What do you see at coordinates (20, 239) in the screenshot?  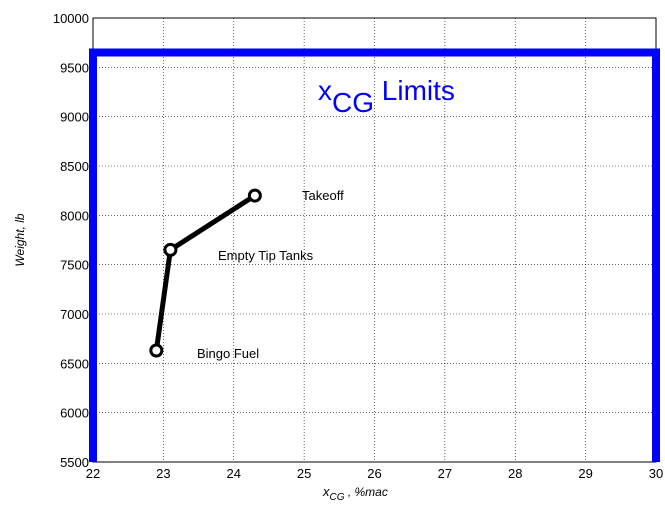 I see `y-axis-label: Weight, lb` at bounding box center [20, 239].